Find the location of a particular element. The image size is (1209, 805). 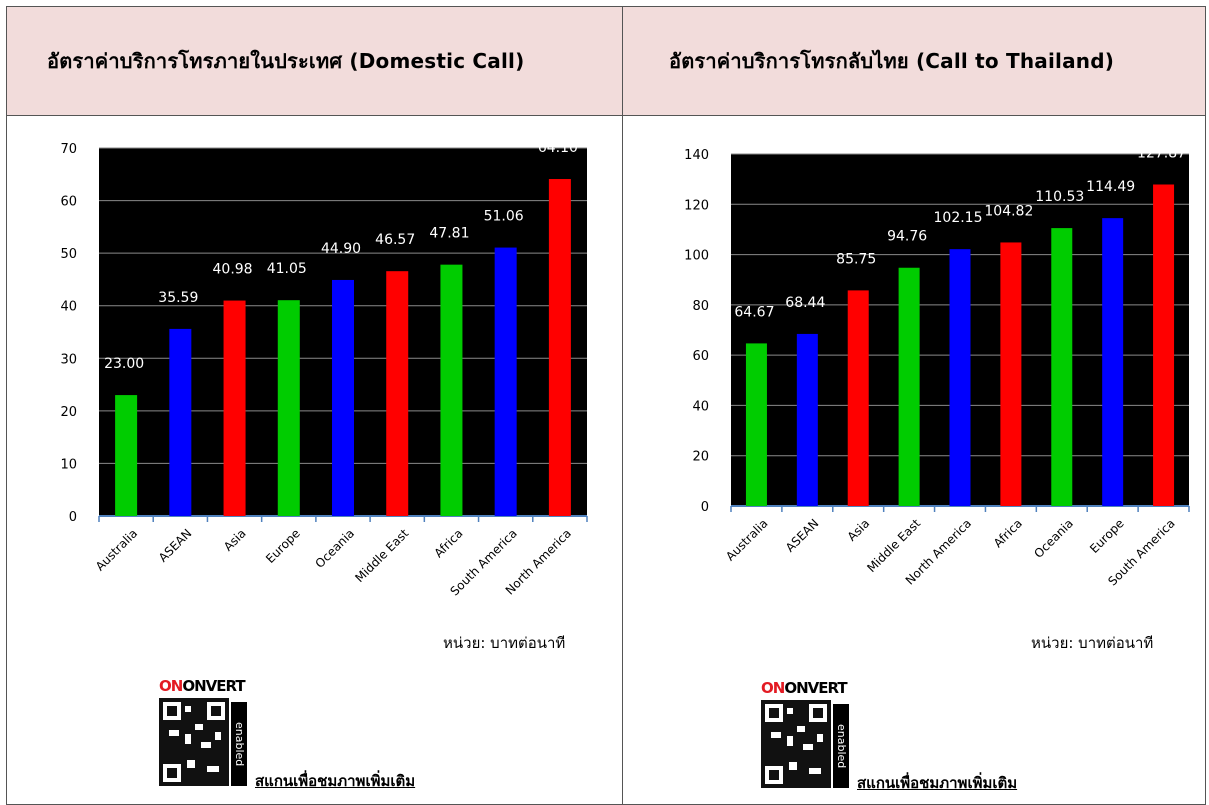

domestic-qr-code: ONONVERT enabled is located at coordinates (203, 732).